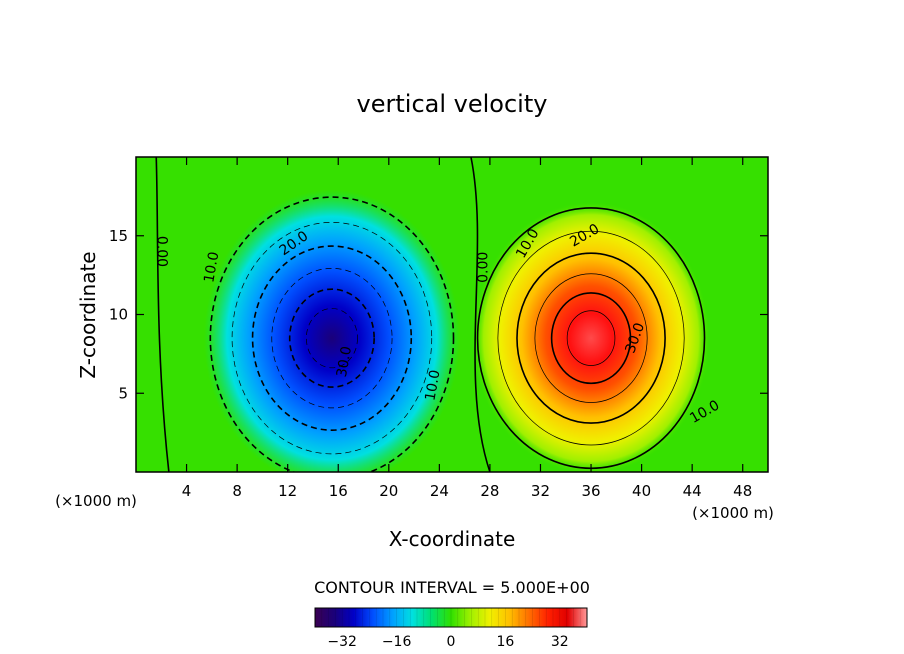 The image size is (904, 654). What do you see at coordinates (489, 491) in the screenshot?
I see `x-tick-label: 28` at bounding box center [489, 491].